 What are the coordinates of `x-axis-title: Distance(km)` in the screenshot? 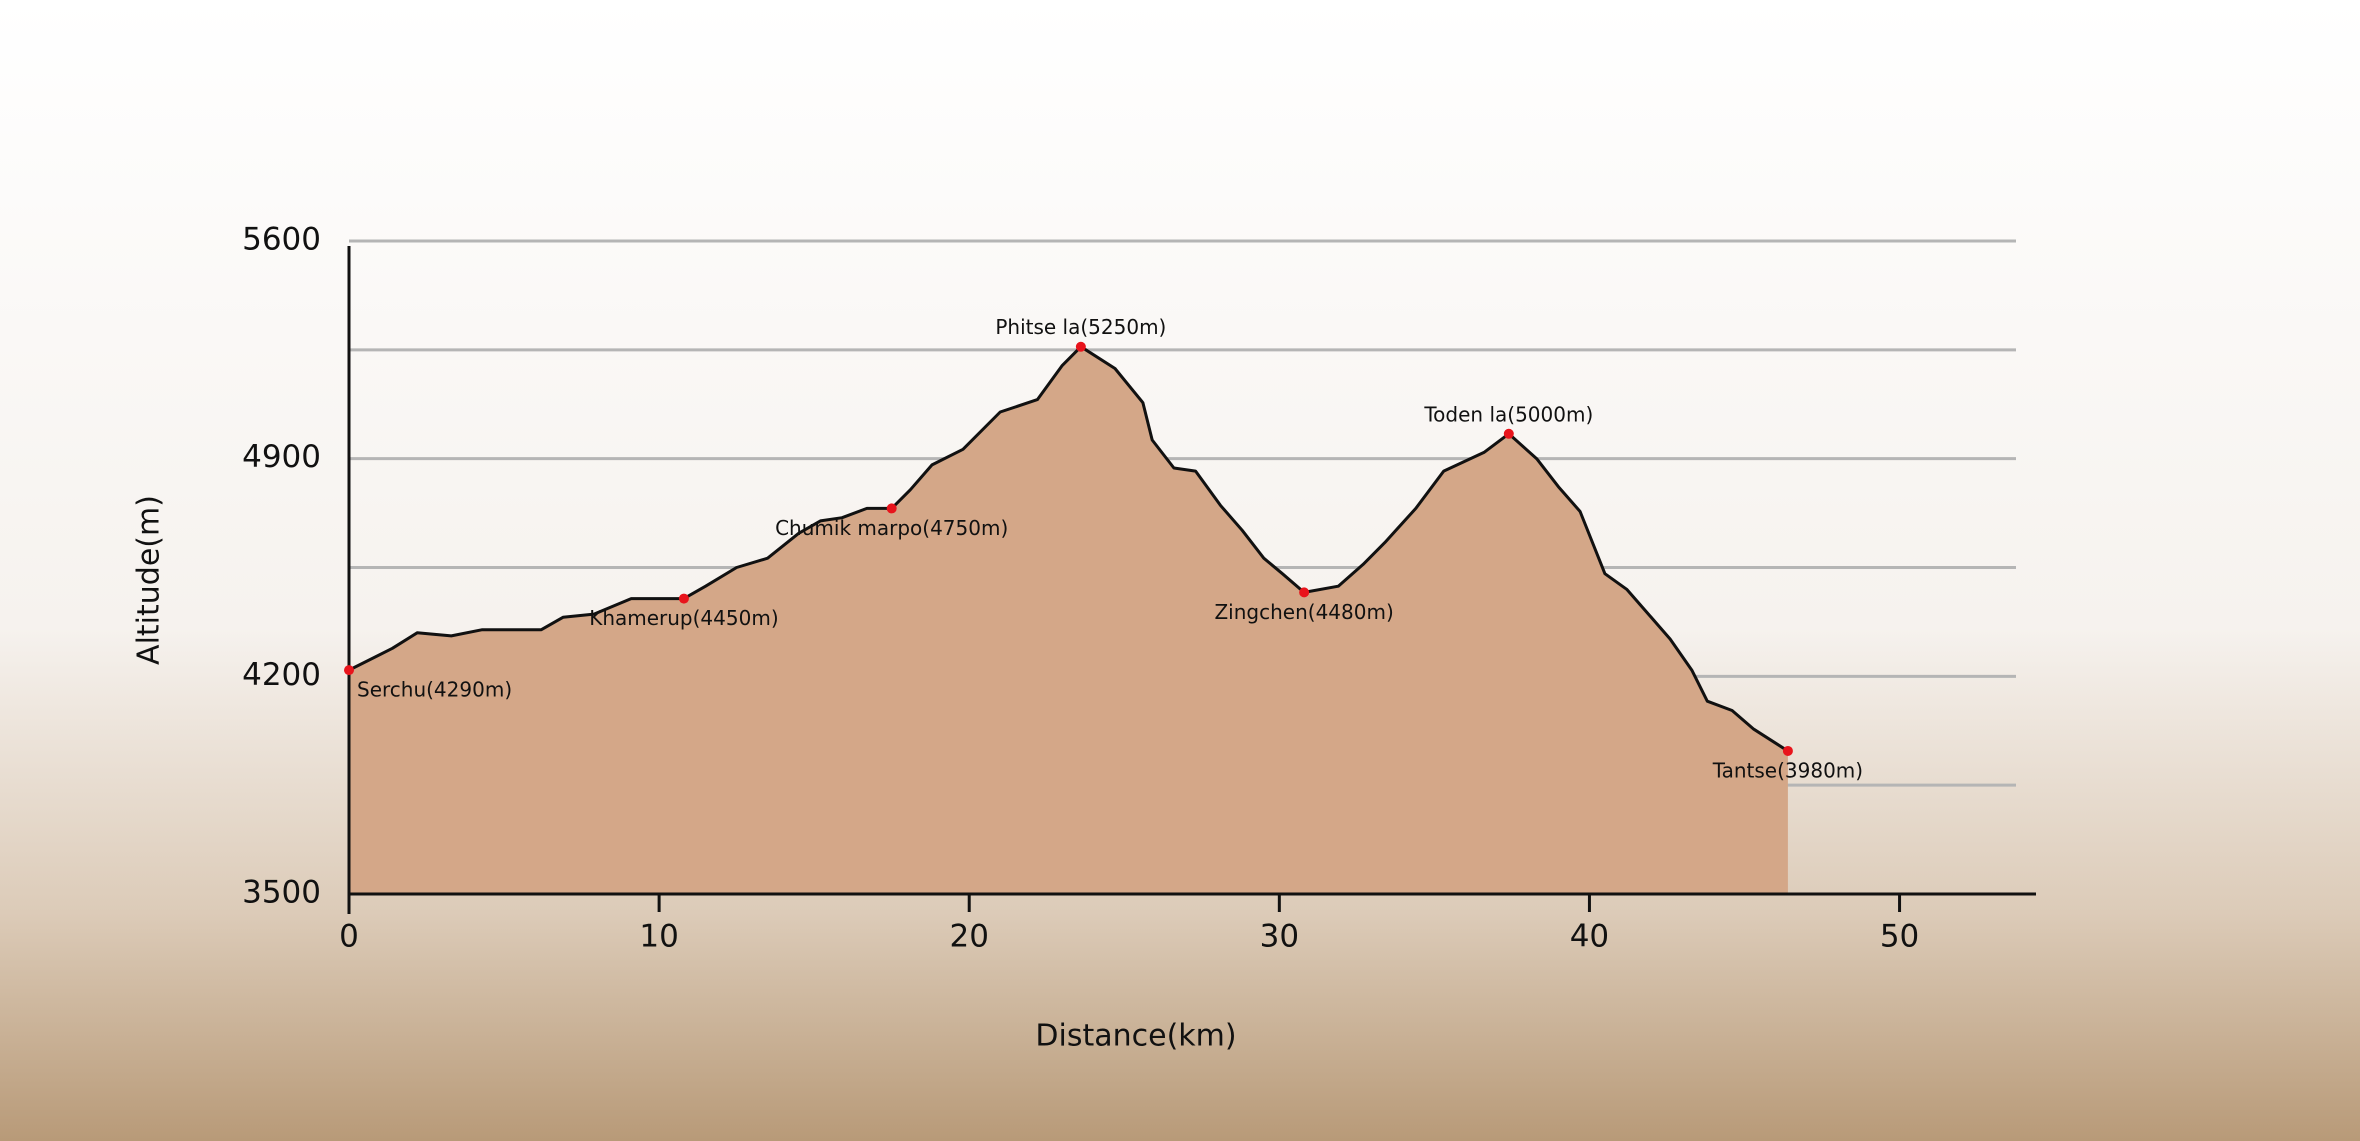 It's located at (1135, 1036).